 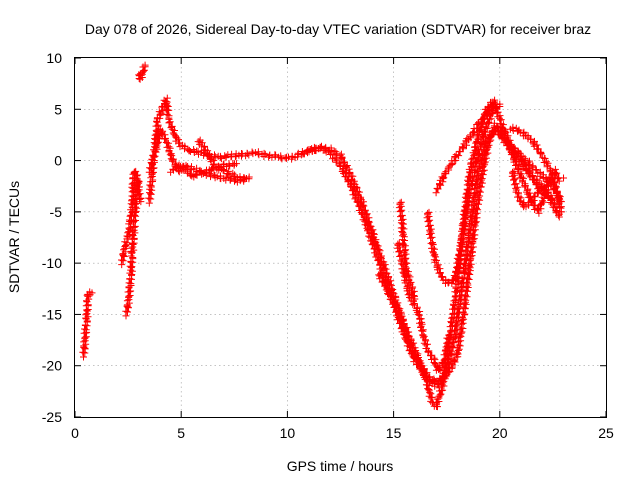 I want to click on y-tick-labels: 10 5 0 -5 -10 -15 -20 -25, so click(x=52, y=237).